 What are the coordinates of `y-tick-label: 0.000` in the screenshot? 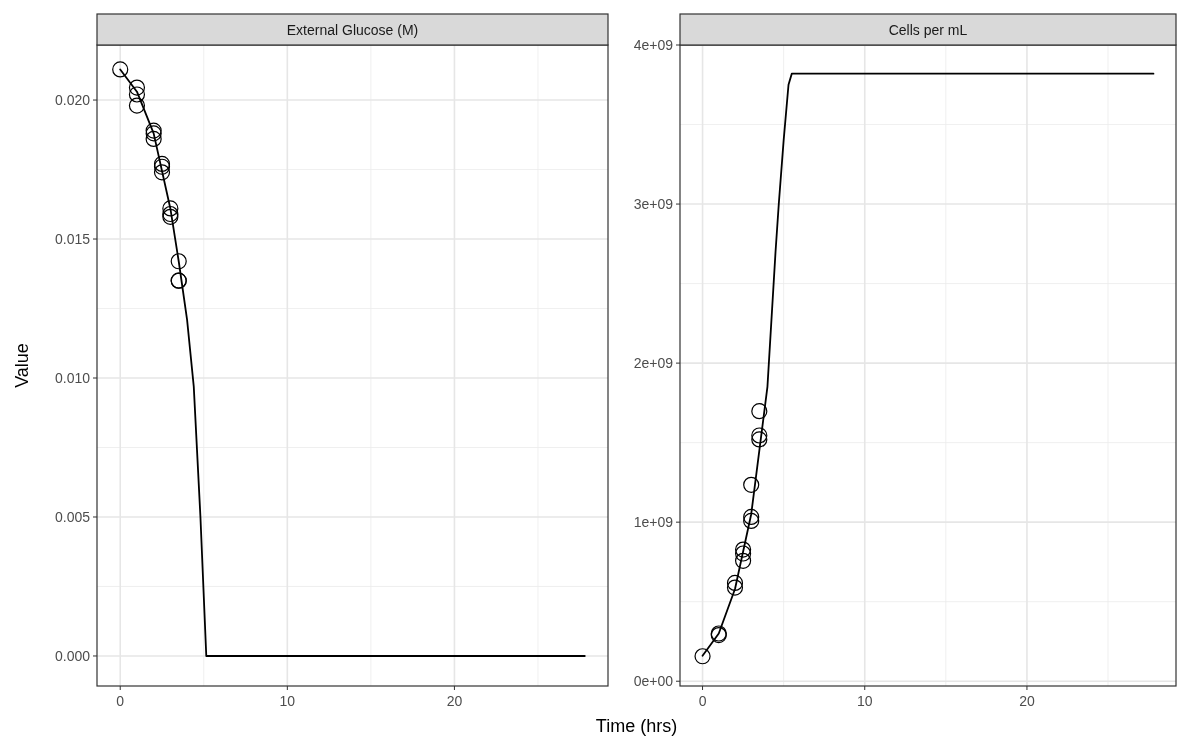 It's located at (72, 655).